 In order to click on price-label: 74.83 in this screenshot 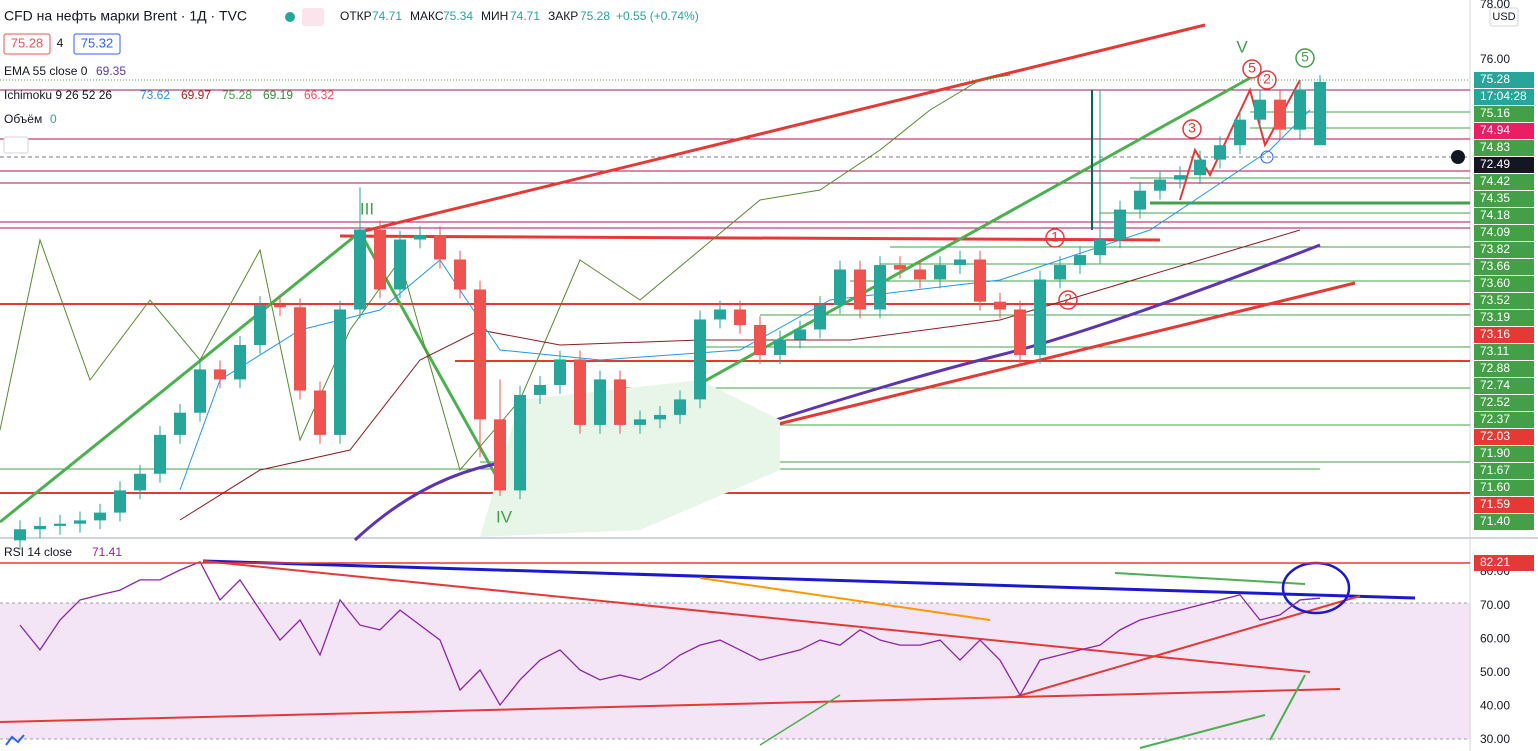, I will do `click(1495, 147)`.